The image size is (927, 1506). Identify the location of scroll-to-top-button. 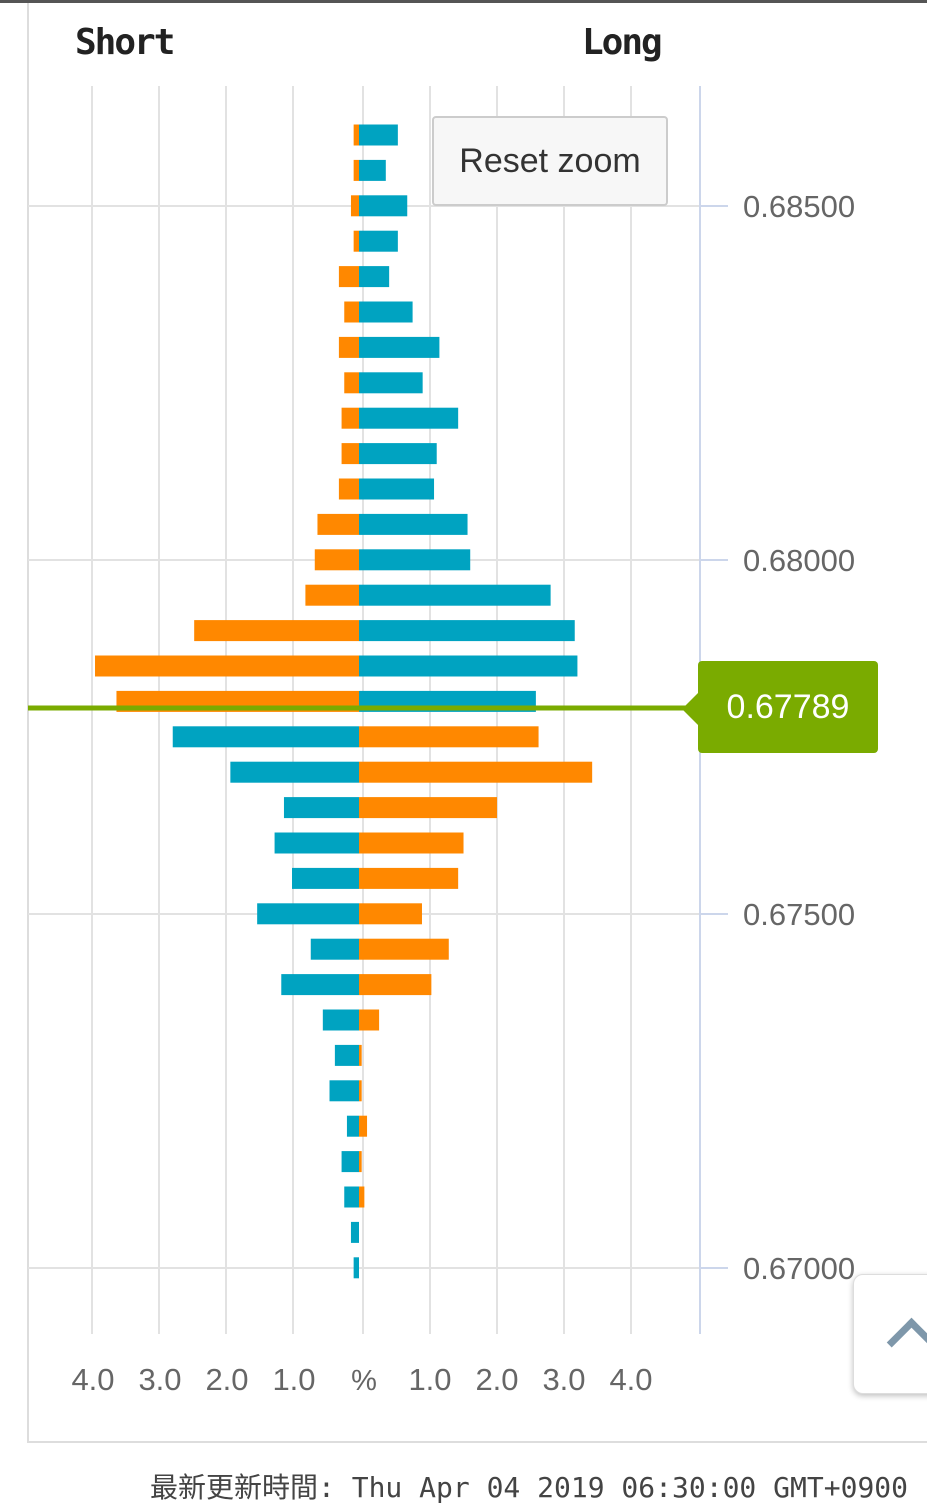
(890, 1334).